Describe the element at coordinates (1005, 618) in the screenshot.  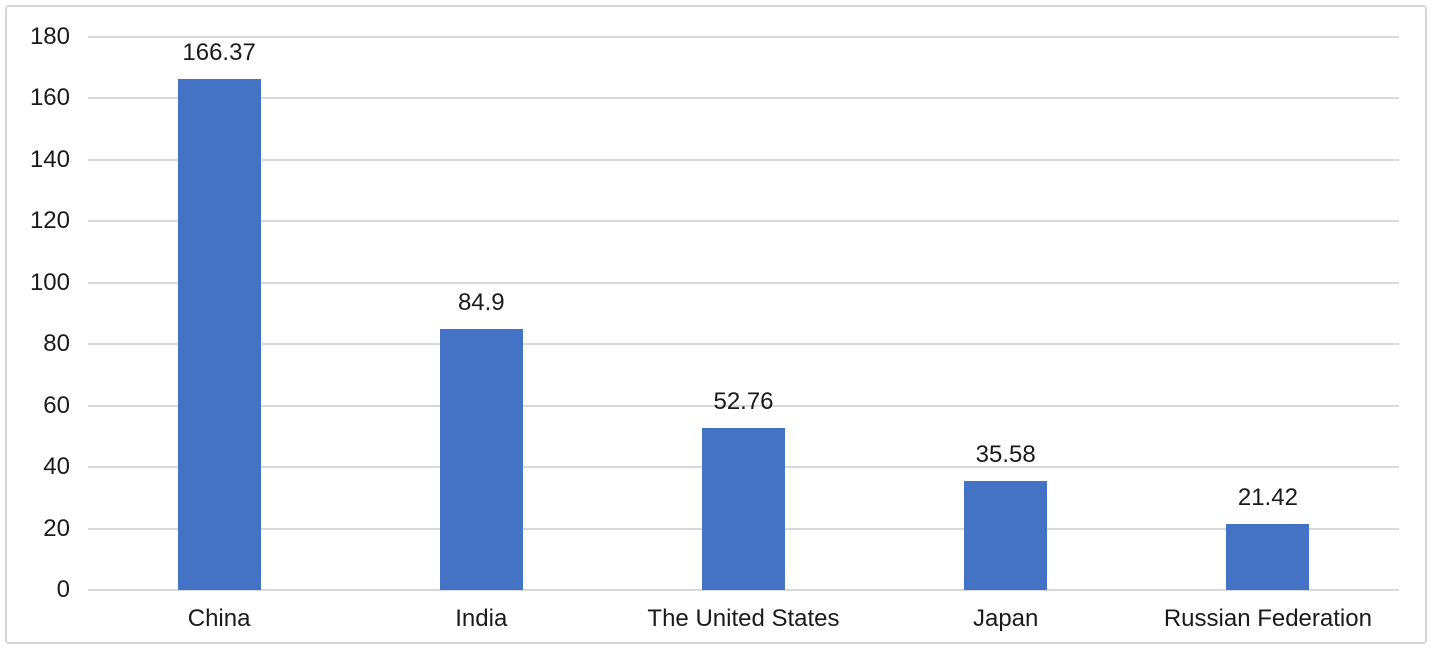
I see `category-label-japan: Japan` at that location.